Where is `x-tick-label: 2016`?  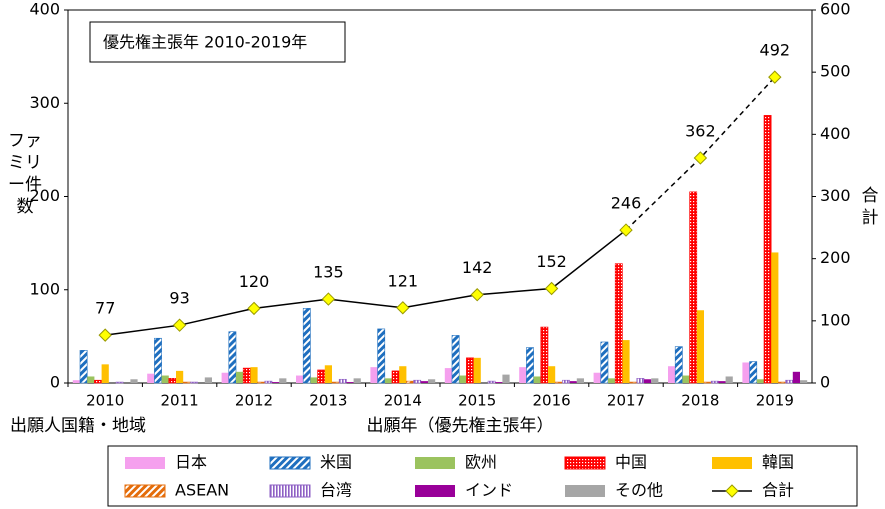 x-tick-label: 2016 is located at coordinates (552, 401).